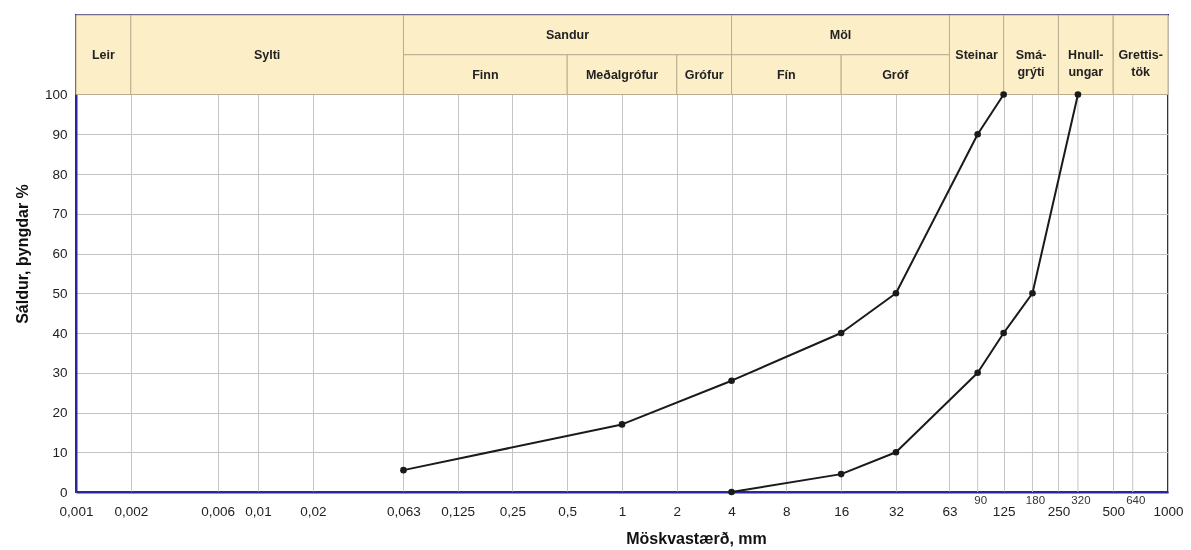 This screenshot has height=550, width=1191. I want to click on x-tick-label: 1, so click(622, 511).